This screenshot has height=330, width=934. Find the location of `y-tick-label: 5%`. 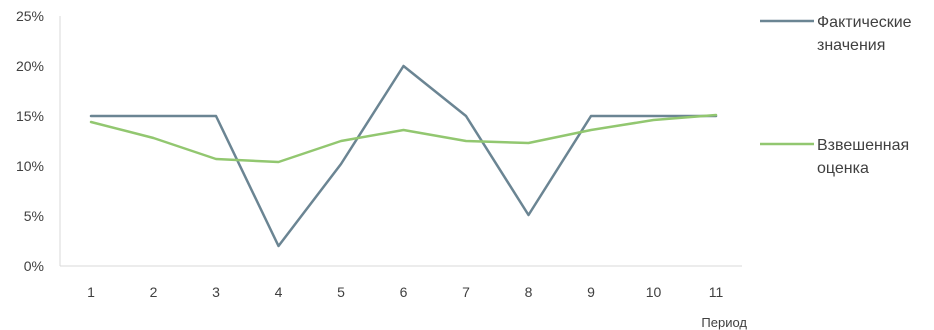

y-tick-label: 5% is located at coordinates (34, 216).